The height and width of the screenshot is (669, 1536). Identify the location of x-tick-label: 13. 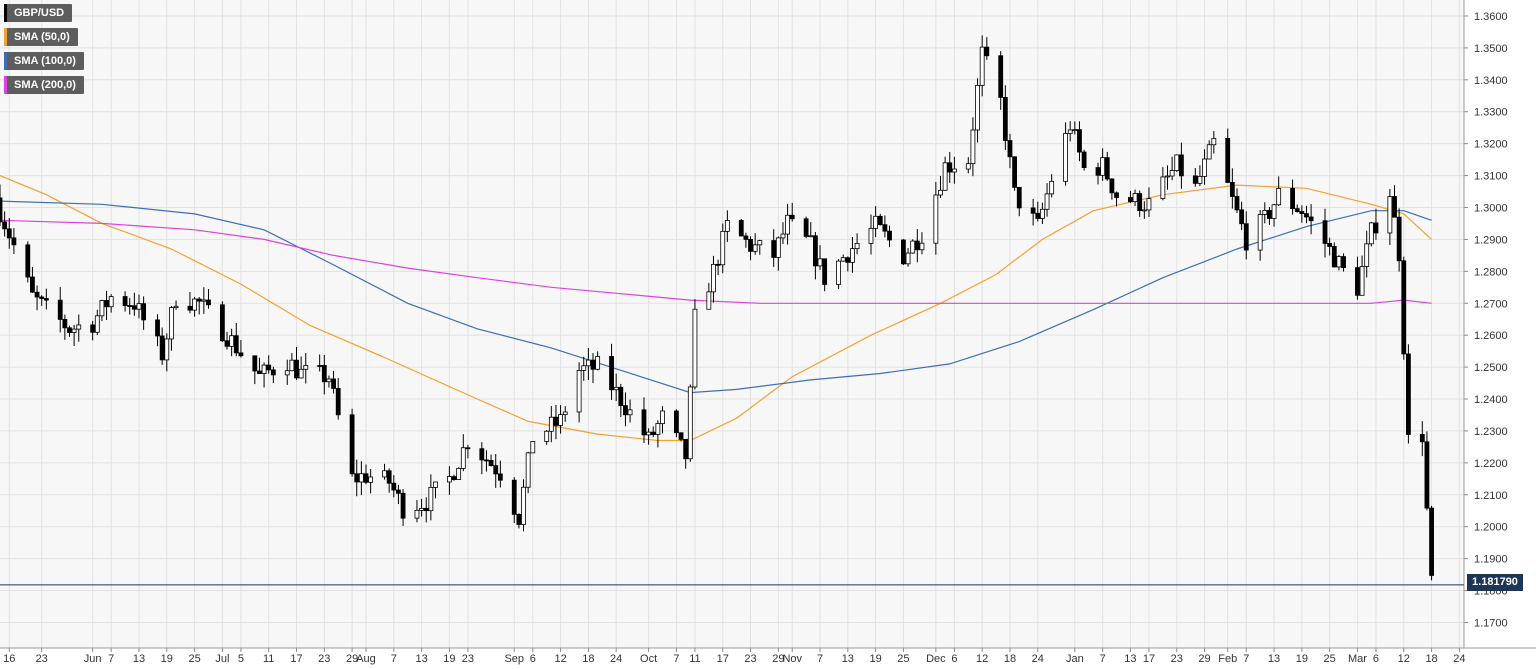
(1274, 659).